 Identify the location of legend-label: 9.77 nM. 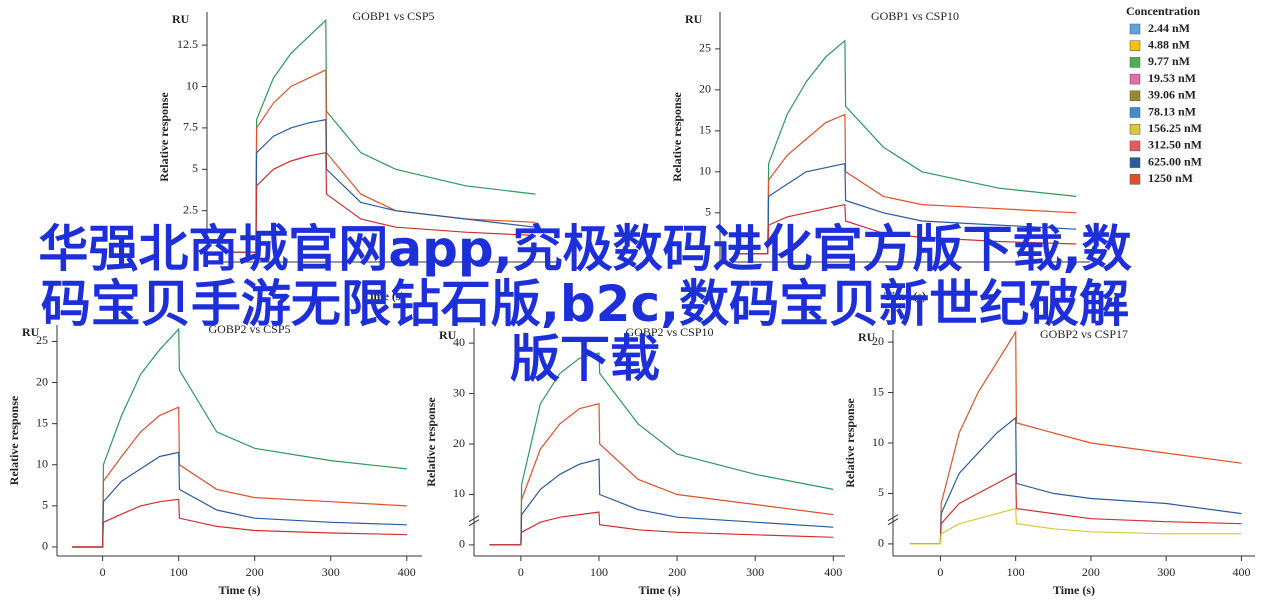
(1169, 61).